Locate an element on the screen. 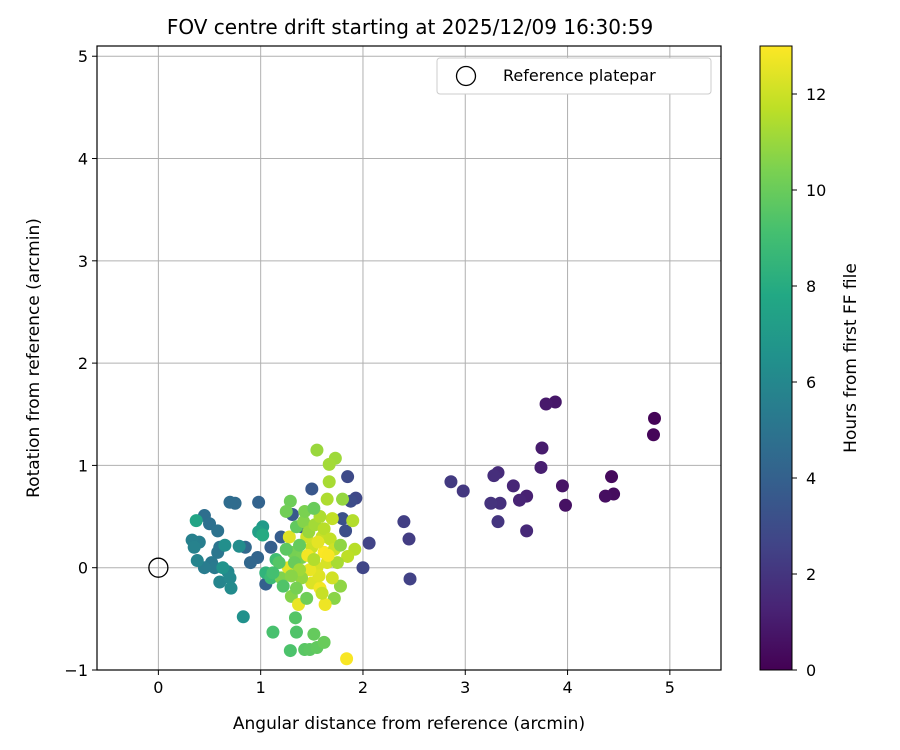 The width and height of the screenshot is (900, 750). legend-box is located at coordinates (574, 76).